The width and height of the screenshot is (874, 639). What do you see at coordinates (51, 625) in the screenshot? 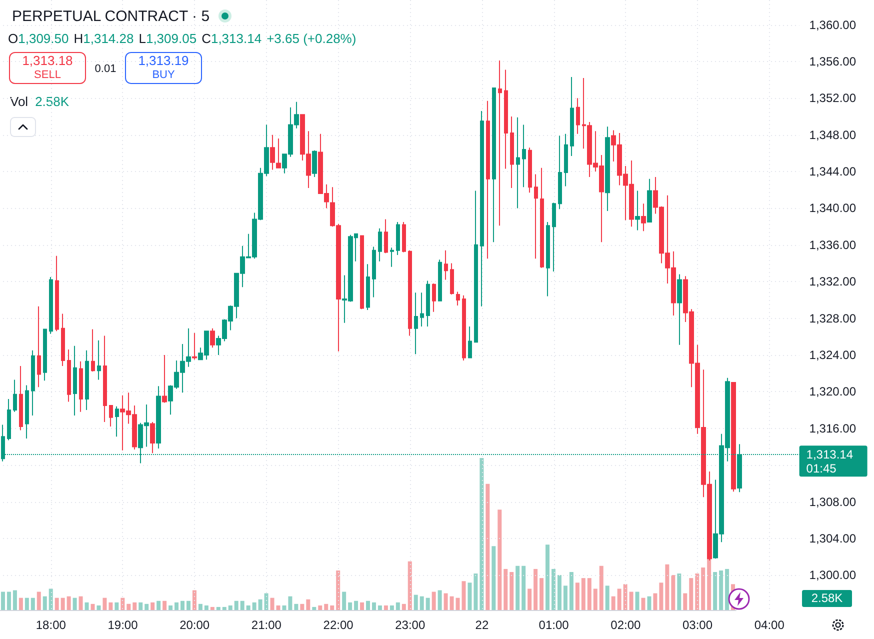
I see `x-tick-label: 18:00` at bounding box center [51, 625].